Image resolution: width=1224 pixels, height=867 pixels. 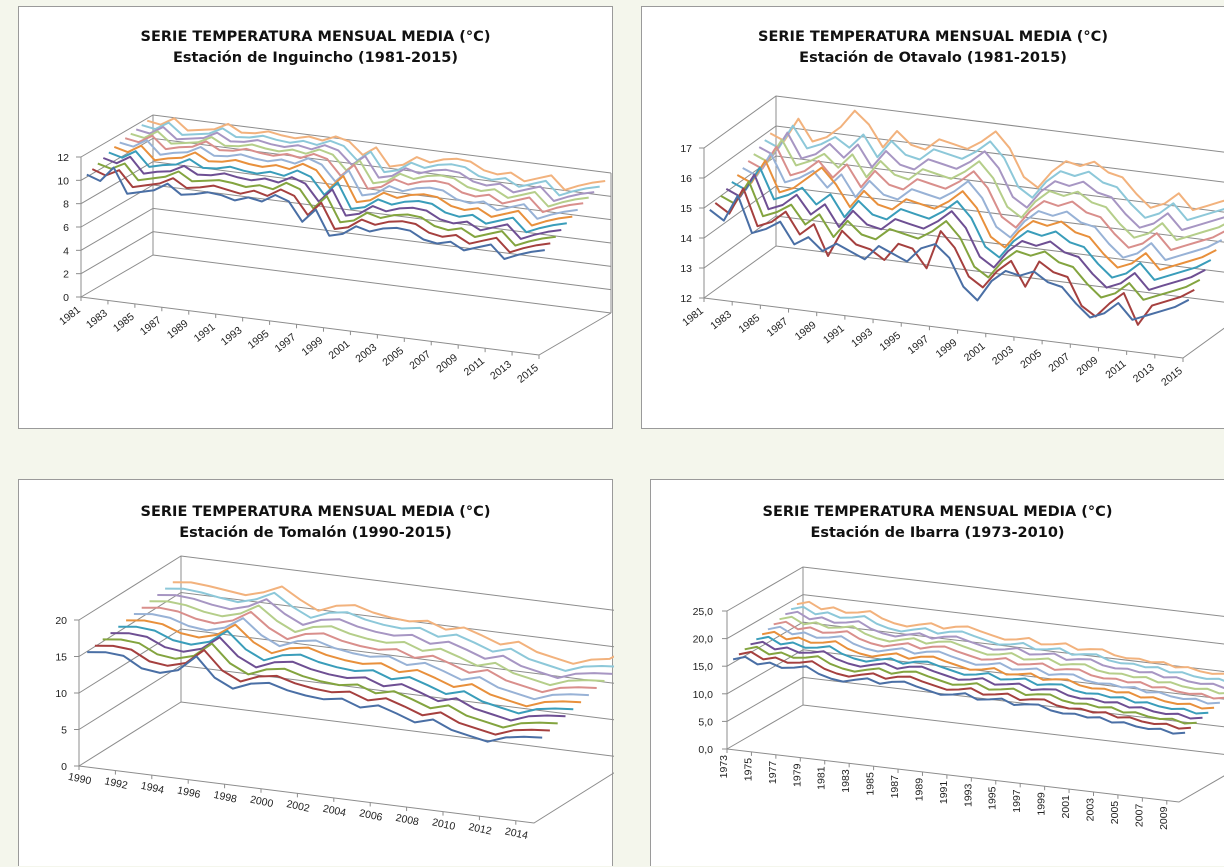 What do you see at coordinates (516, 833) in the screenshot?
I see `x-tick-label: 2014` at bounding box center [516, 833].